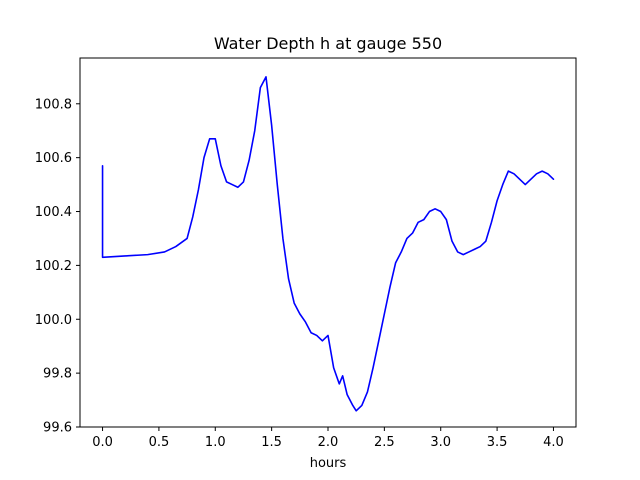 This screenshot has width=640, height=480. I want to click on x-tick-label: 3.0, so click(440, 442).